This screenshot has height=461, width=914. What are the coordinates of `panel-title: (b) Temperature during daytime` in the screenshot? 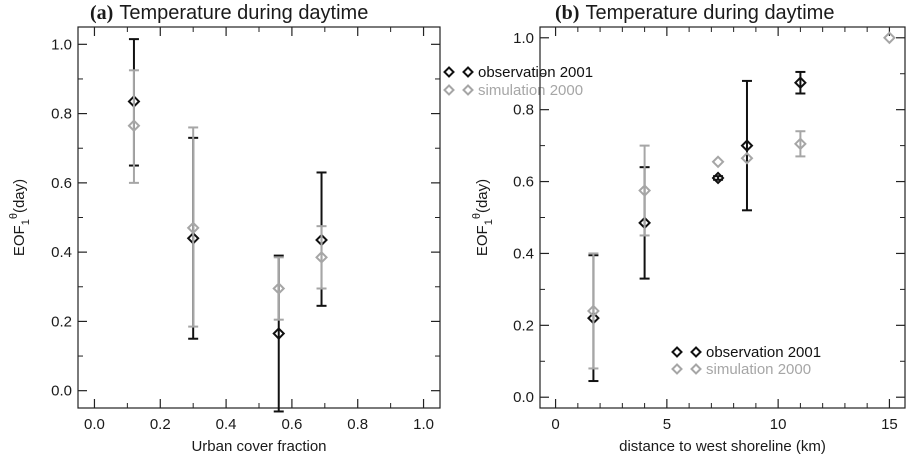 It's located at (694, 13).